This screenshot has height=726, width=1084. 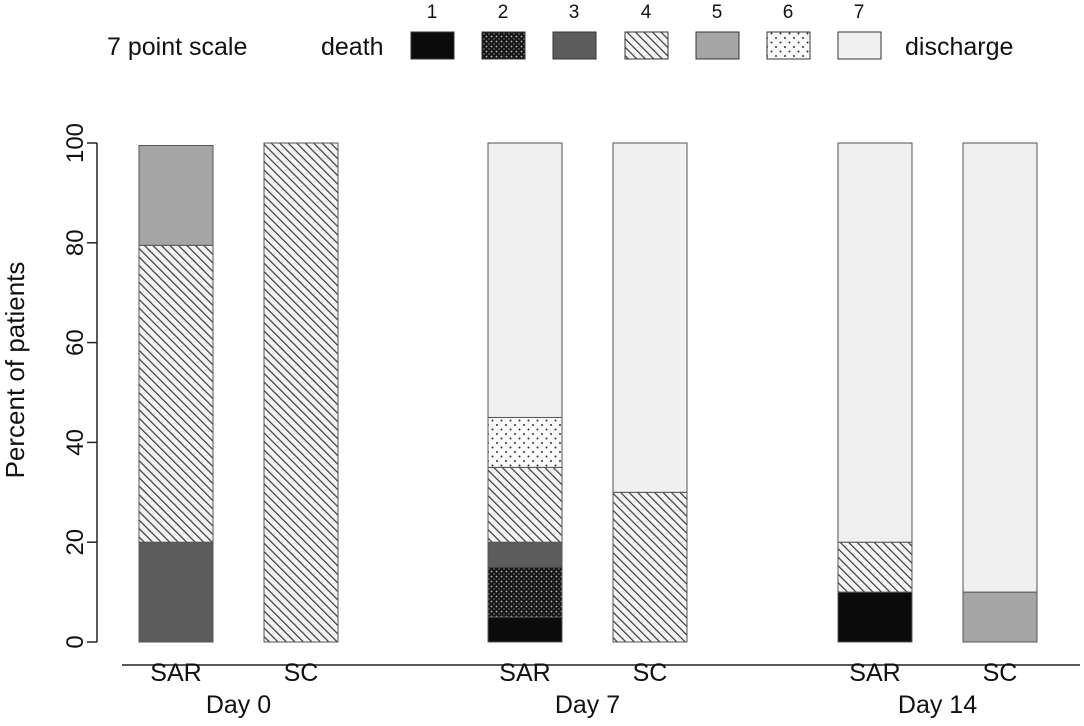 I want to click on y-tick-label: 40, so click(x=75, y=442).